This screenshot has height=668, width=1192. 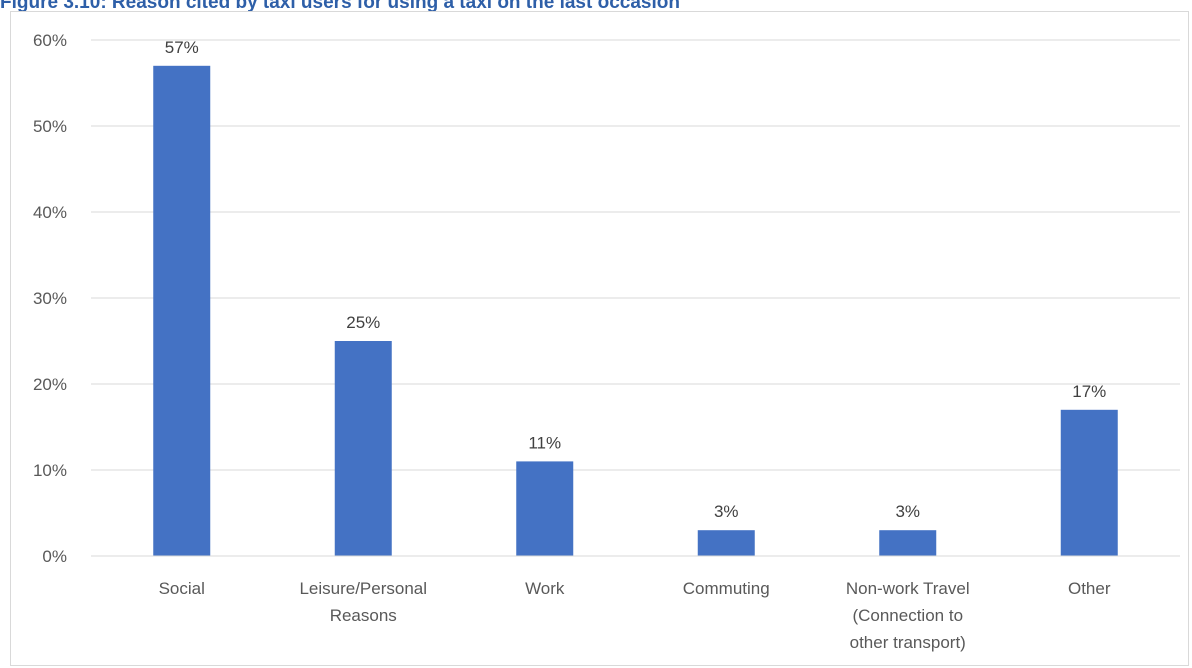 What do you see at coordinates (50, 40) in the screenshot?
I see `y-tick-label: 60%` at bounding box center [50, 40].